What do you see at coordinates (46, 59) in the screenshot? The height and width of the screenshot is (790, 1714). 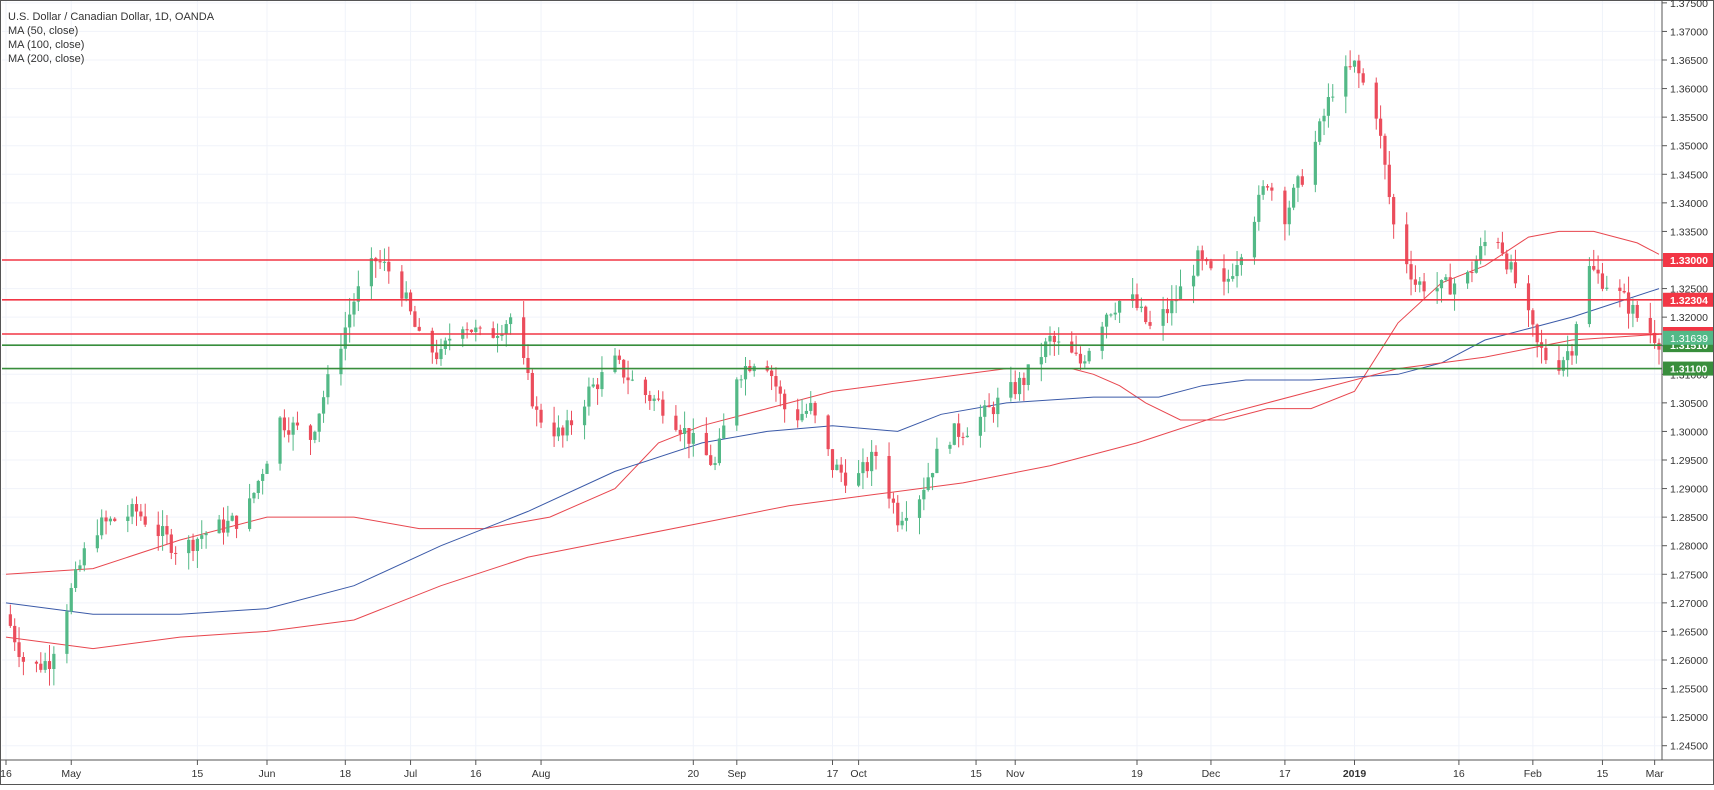 I see `legend-ma200: MA (200, close)` at bounding box center [46, 59].